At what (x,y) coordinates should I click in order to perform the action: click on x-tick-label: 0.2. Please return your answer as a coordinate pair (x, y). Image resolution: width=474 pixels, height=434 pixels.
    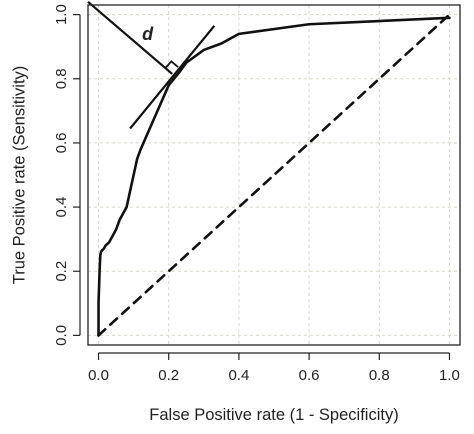
    Looking at the image, I should click on (168, 375).